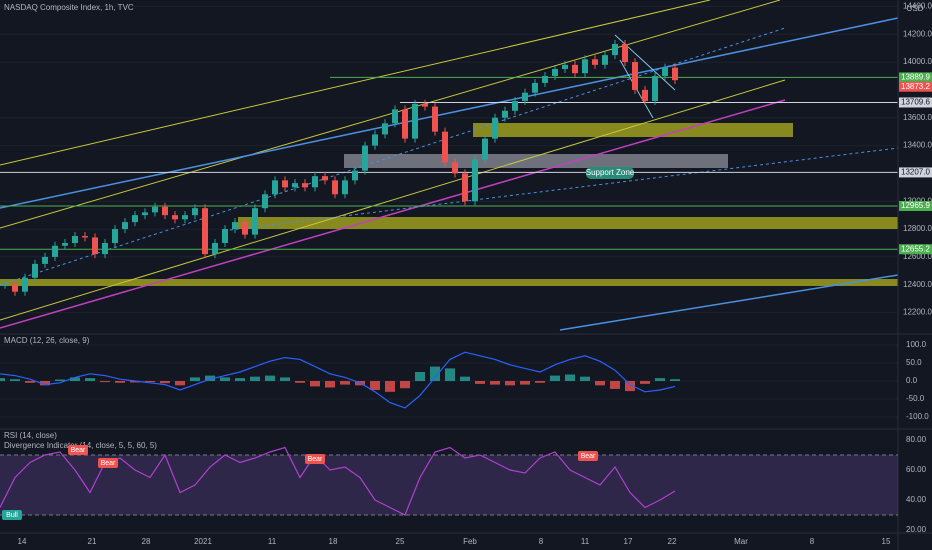  I want to click on x-tick-label: 25, so click(400, 541).